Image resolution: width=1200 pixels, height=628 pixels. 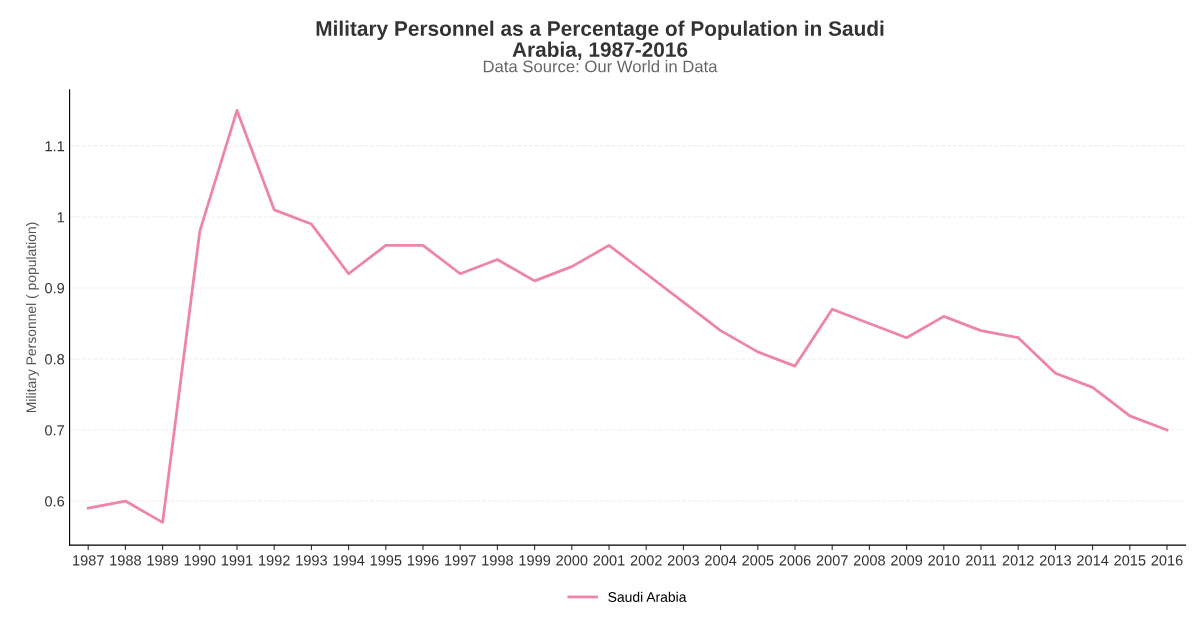 What do you see at coordinates (944, 560) in the screenshot?
I see `x-tick-label: 2010` at bounding box center [944, 560].